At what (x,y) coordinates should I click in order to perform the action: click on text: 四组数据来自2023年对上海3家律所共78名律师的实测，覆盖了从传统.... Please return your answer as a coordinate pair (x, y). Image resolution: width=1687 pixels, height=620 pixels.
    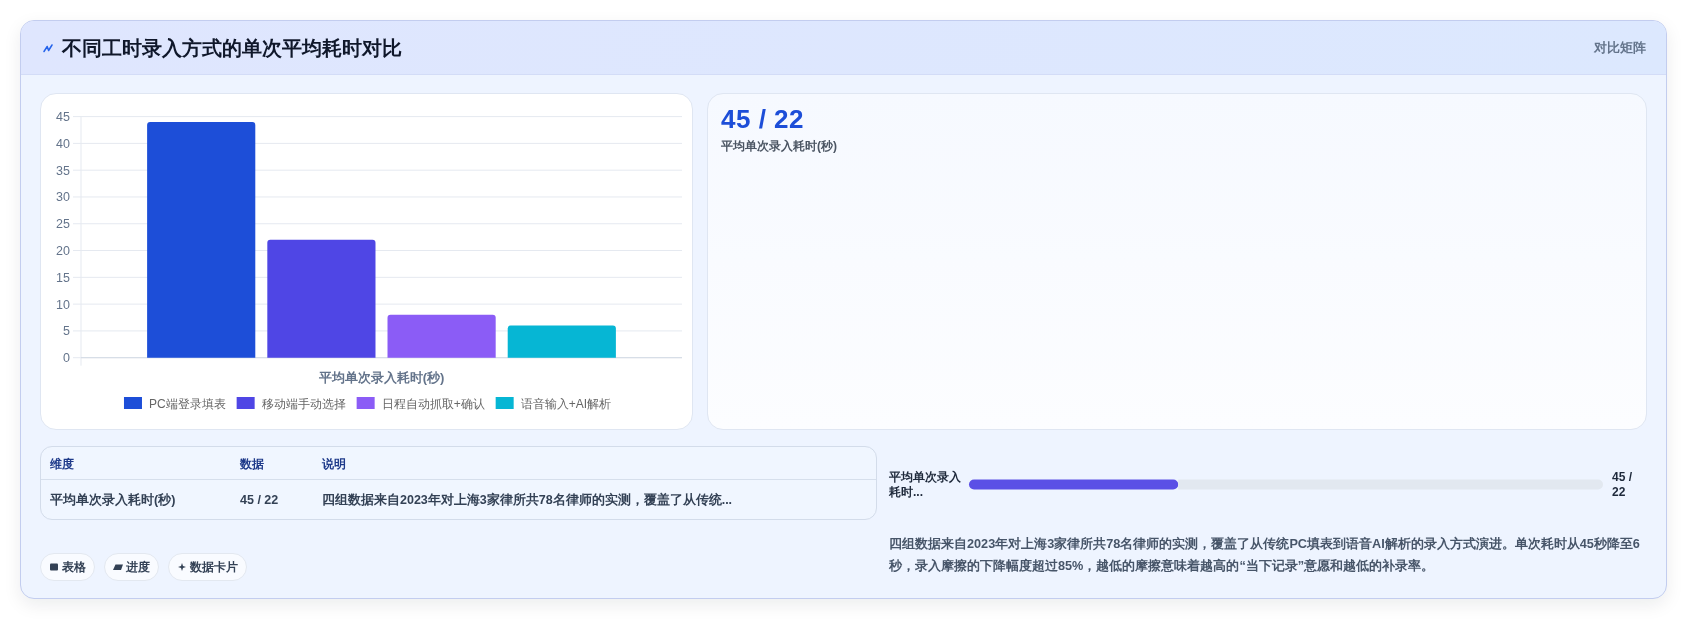
    Looking at the image, I should click on (527, 500).